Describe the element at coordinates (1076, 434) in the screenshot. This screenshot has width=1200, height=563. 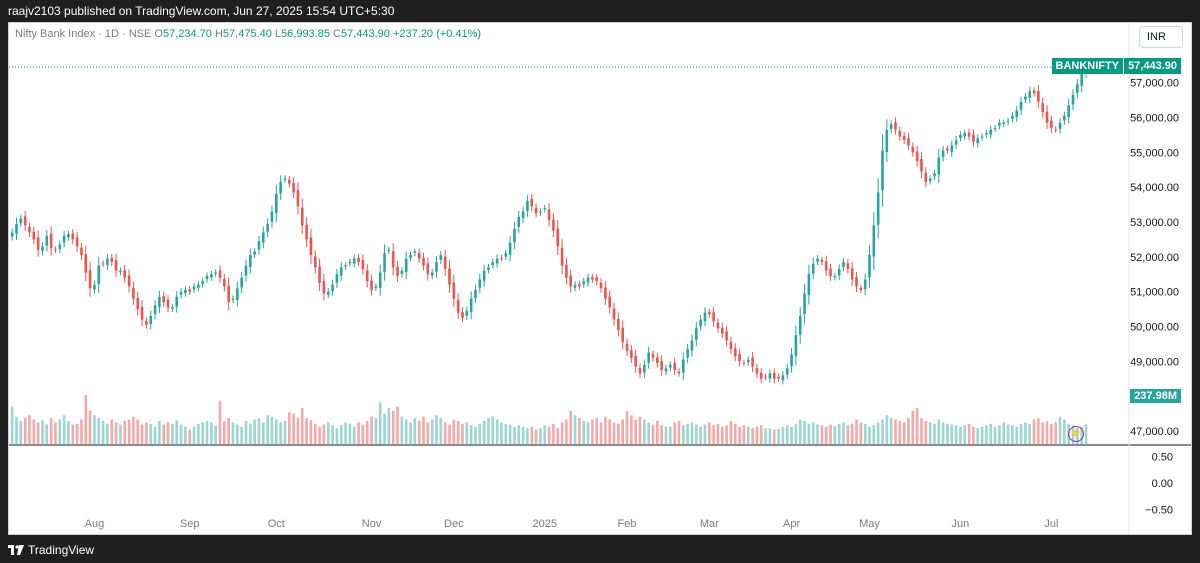
I see `bolt-icon: ⚡` at that location.